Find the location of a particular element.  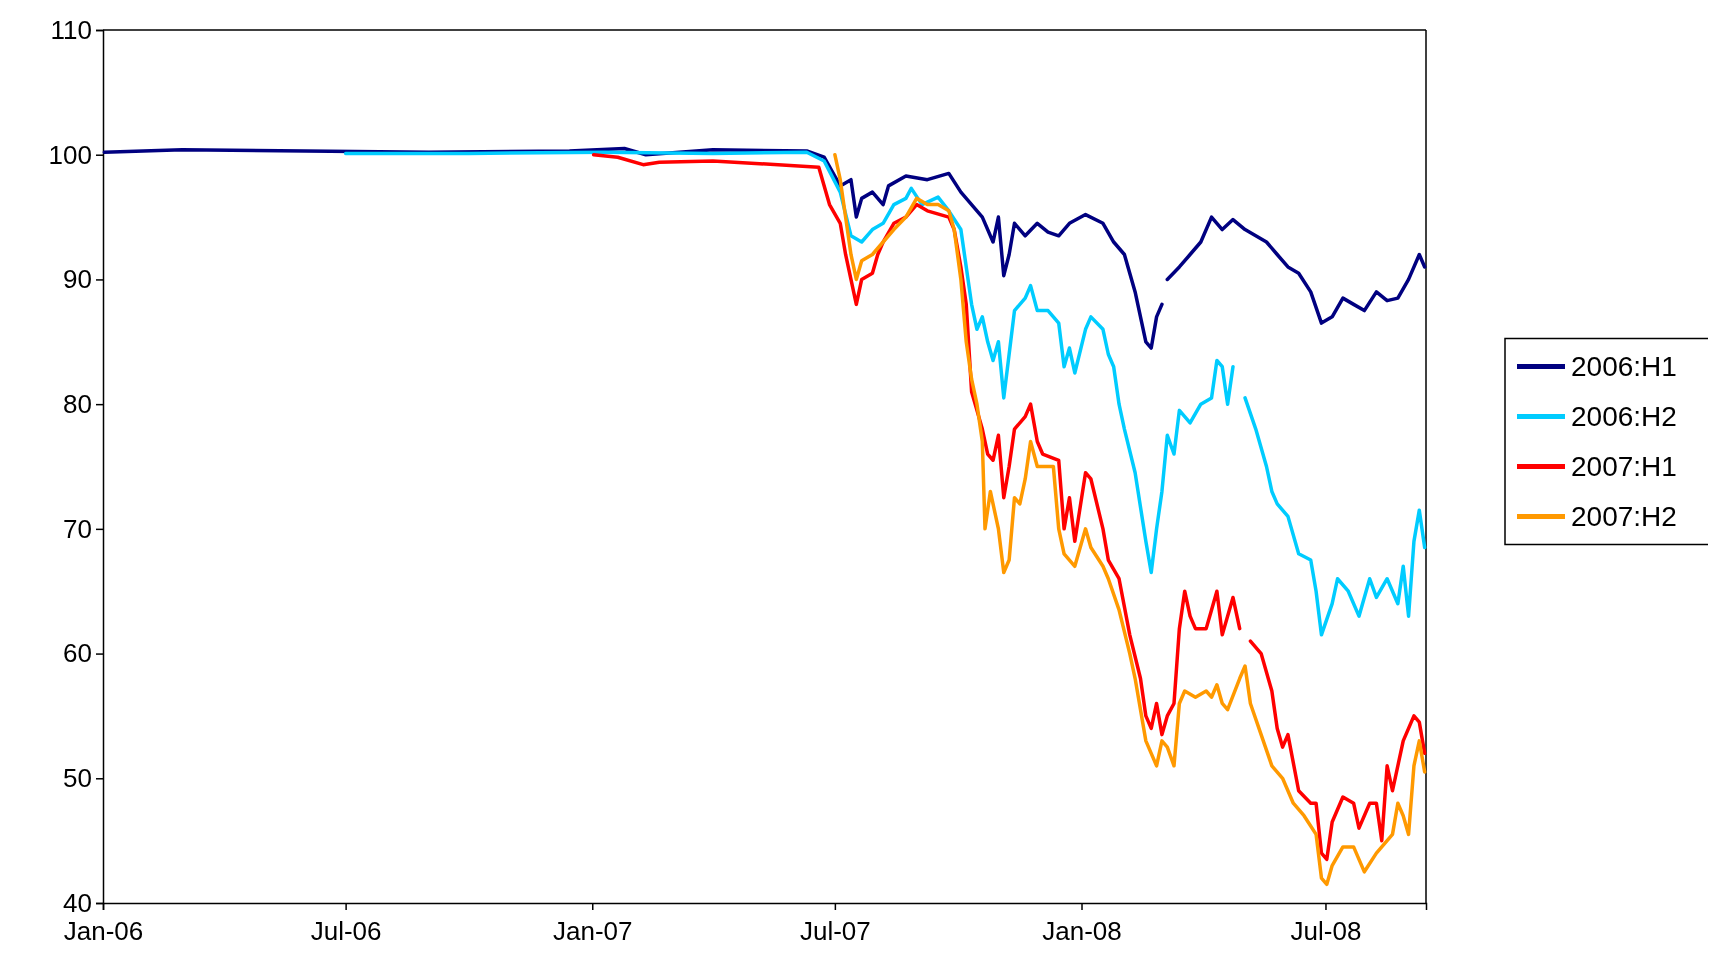

legend-label: 2006:H1 is located at coordinates (1624, 366).